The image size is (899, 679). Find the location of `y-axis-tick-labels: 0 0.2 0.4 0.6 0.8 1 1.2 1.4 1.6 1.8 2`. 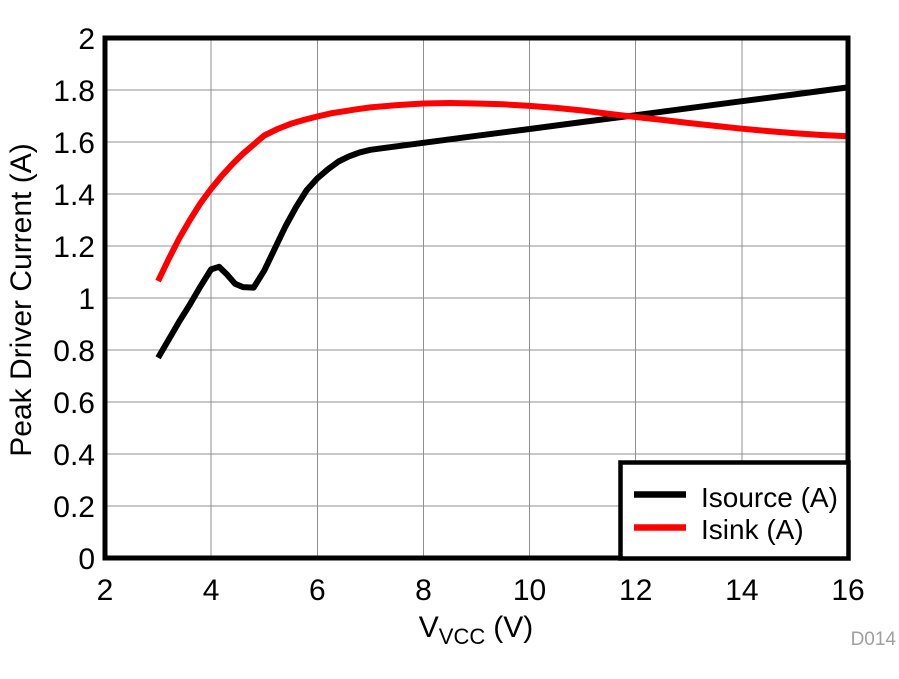

y-axis-tick-labels: 0 0.2 0.4 0.6 0.8 1 1.2 1.4 1.6 1.8 2 is located at coordinates (74, 299).